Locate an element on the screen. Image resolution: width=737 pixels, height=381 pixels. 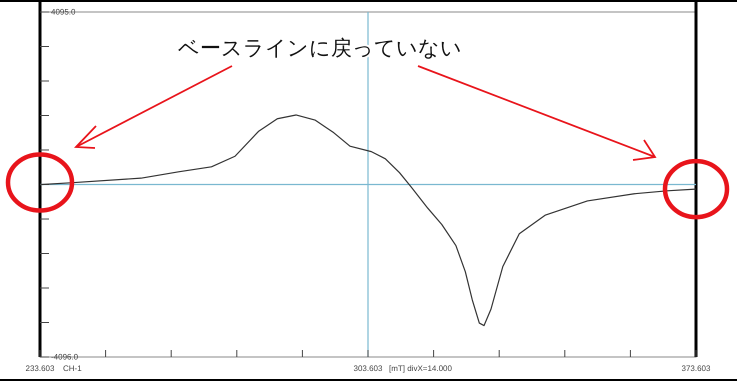
x-tick-label: 303.603 is located at coordinates (369, 368).